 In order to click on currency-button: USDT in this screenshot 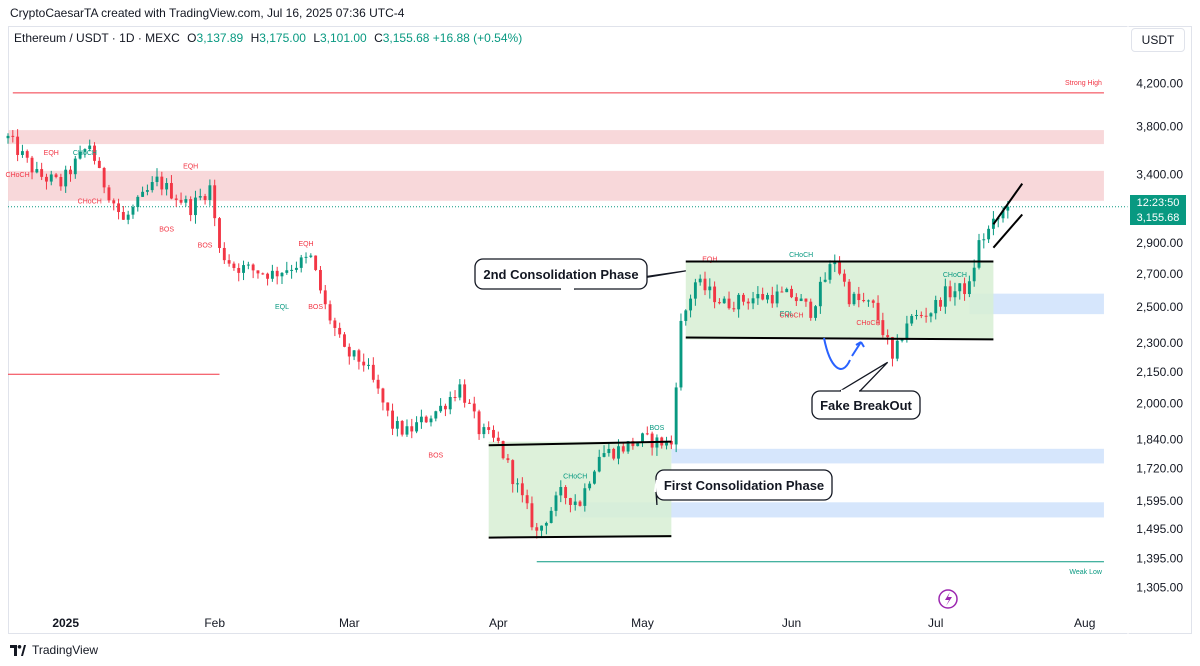, I will do `click(1158, 40)`.